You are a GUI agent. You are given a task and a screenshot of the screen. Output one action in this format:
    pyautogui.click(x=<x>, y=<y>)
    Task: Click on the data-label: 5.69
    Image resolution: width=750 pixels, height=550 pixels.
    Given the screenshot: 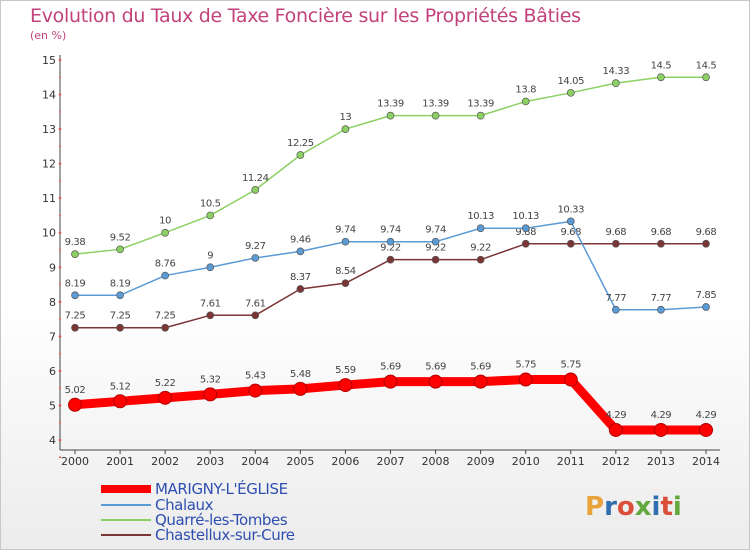 What is the action you would take?
    pyautogui.click(x=390, y=367)
    